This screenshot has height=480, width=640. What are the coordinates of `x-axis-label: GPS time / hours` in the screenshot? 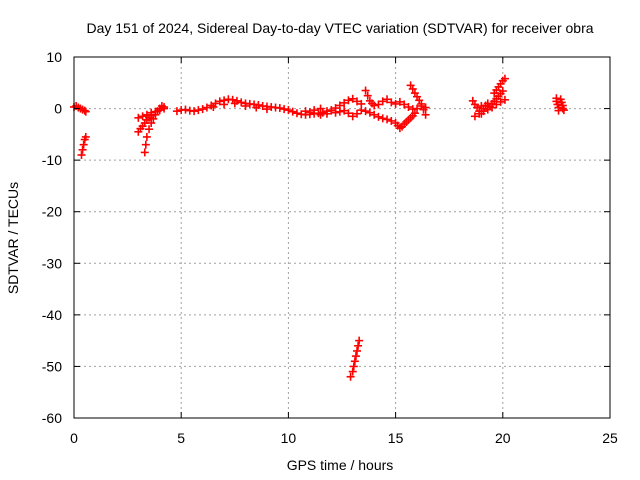 It's located at (340, 465).